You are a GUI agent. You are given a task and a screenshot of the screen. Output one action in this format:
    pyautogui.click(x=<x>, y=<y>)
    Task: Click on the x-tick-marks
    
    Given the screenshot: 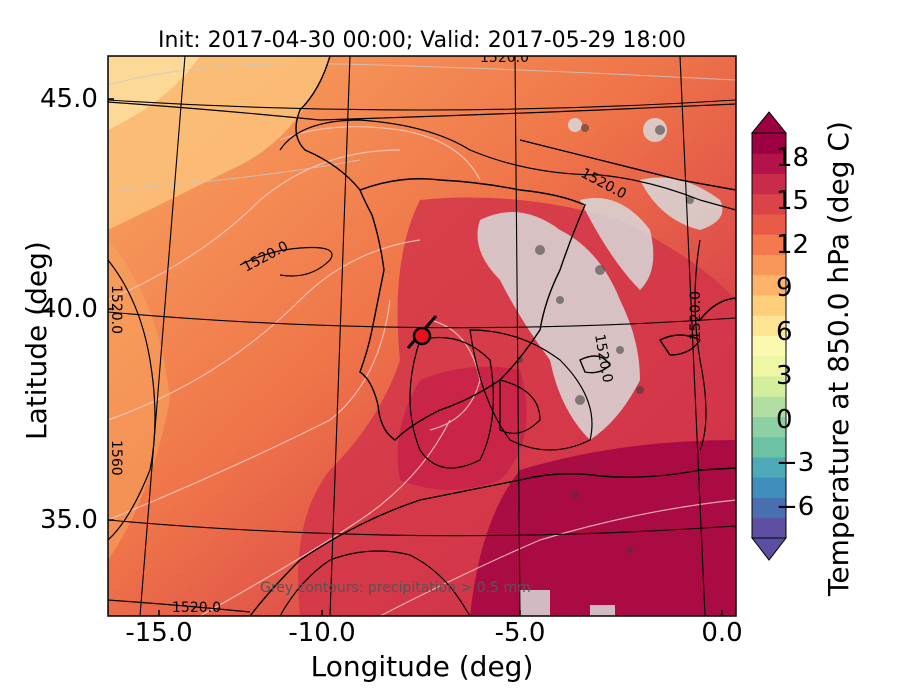 What is the action you would take?
    pyautogui.click(x=440, y=613)
    